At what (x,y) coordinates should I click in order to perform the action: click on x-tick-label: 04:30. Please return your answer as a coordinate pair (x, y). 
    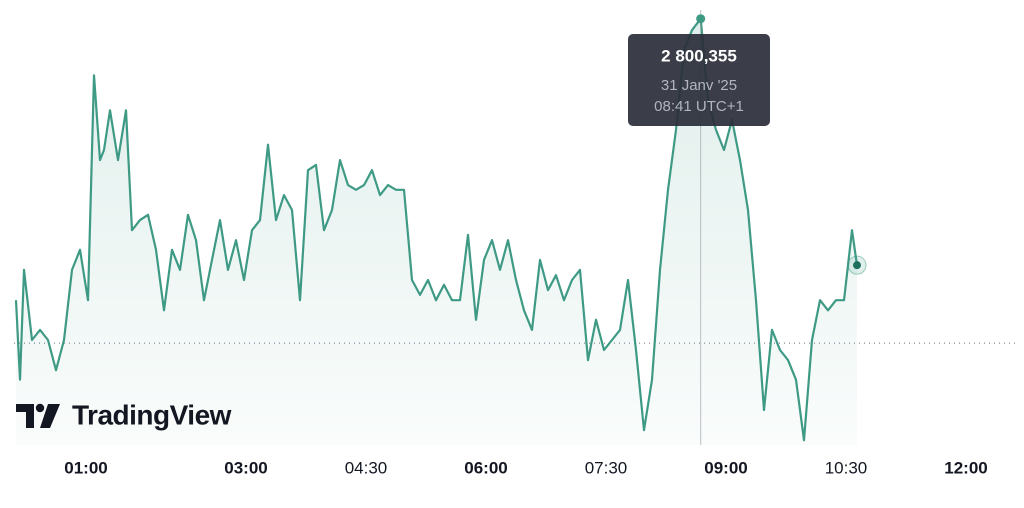
    Looking at the image, I should click on (366, 467).